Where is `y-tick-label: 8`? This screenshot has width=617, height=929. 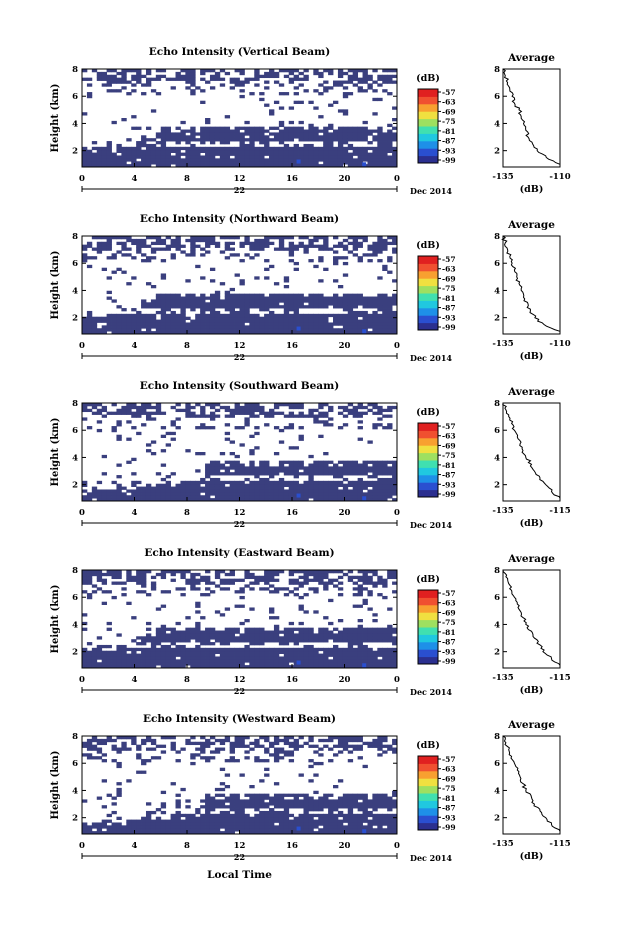
y-tick-label: 8 is located at coordinates (75, 70).